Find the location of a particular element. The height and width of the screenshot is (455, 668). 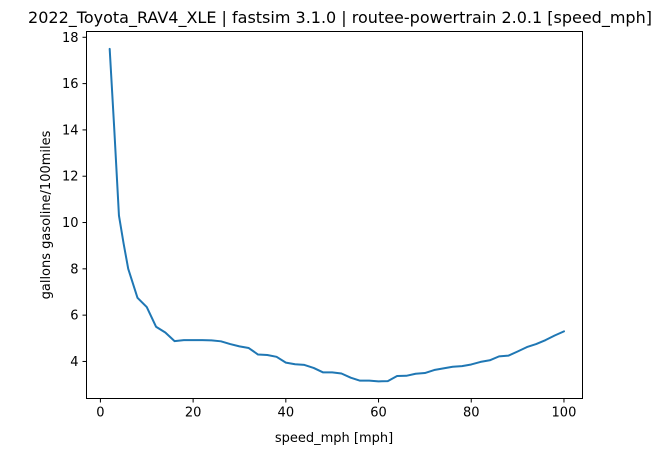

y-tick-label: 16 is located at coordinates (70, 84).